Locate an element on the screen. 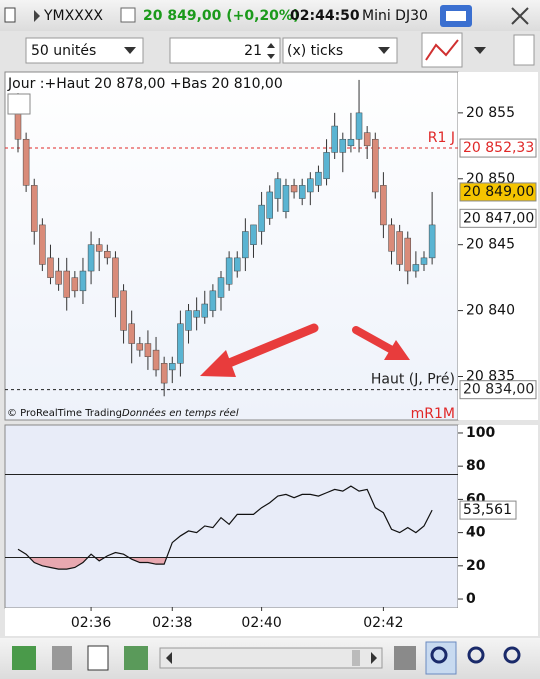 Image resolution: width=540 pixels, height=679 pixels. x-tick-label: 02:38 is located at coordinates (172, 623).